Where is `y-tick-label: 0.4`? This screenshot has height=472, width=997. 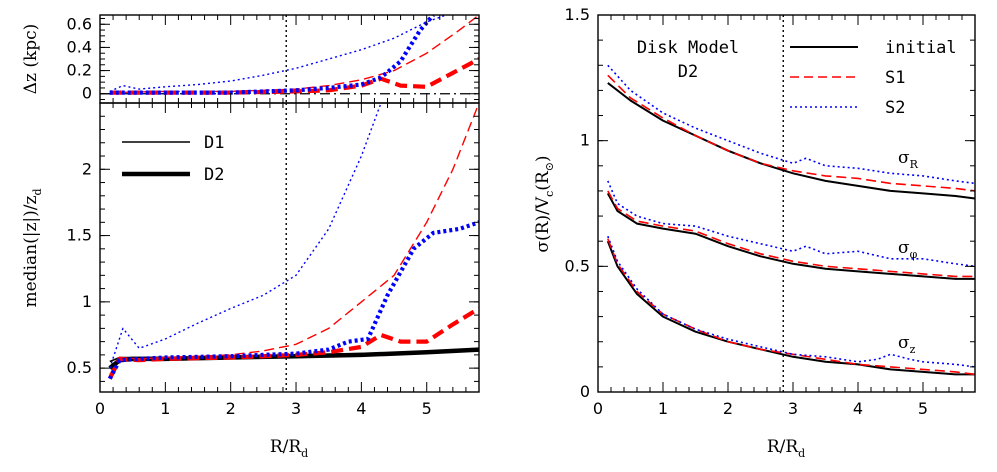 y-tick-label: 0.4 is located at coordinates (79, 46).